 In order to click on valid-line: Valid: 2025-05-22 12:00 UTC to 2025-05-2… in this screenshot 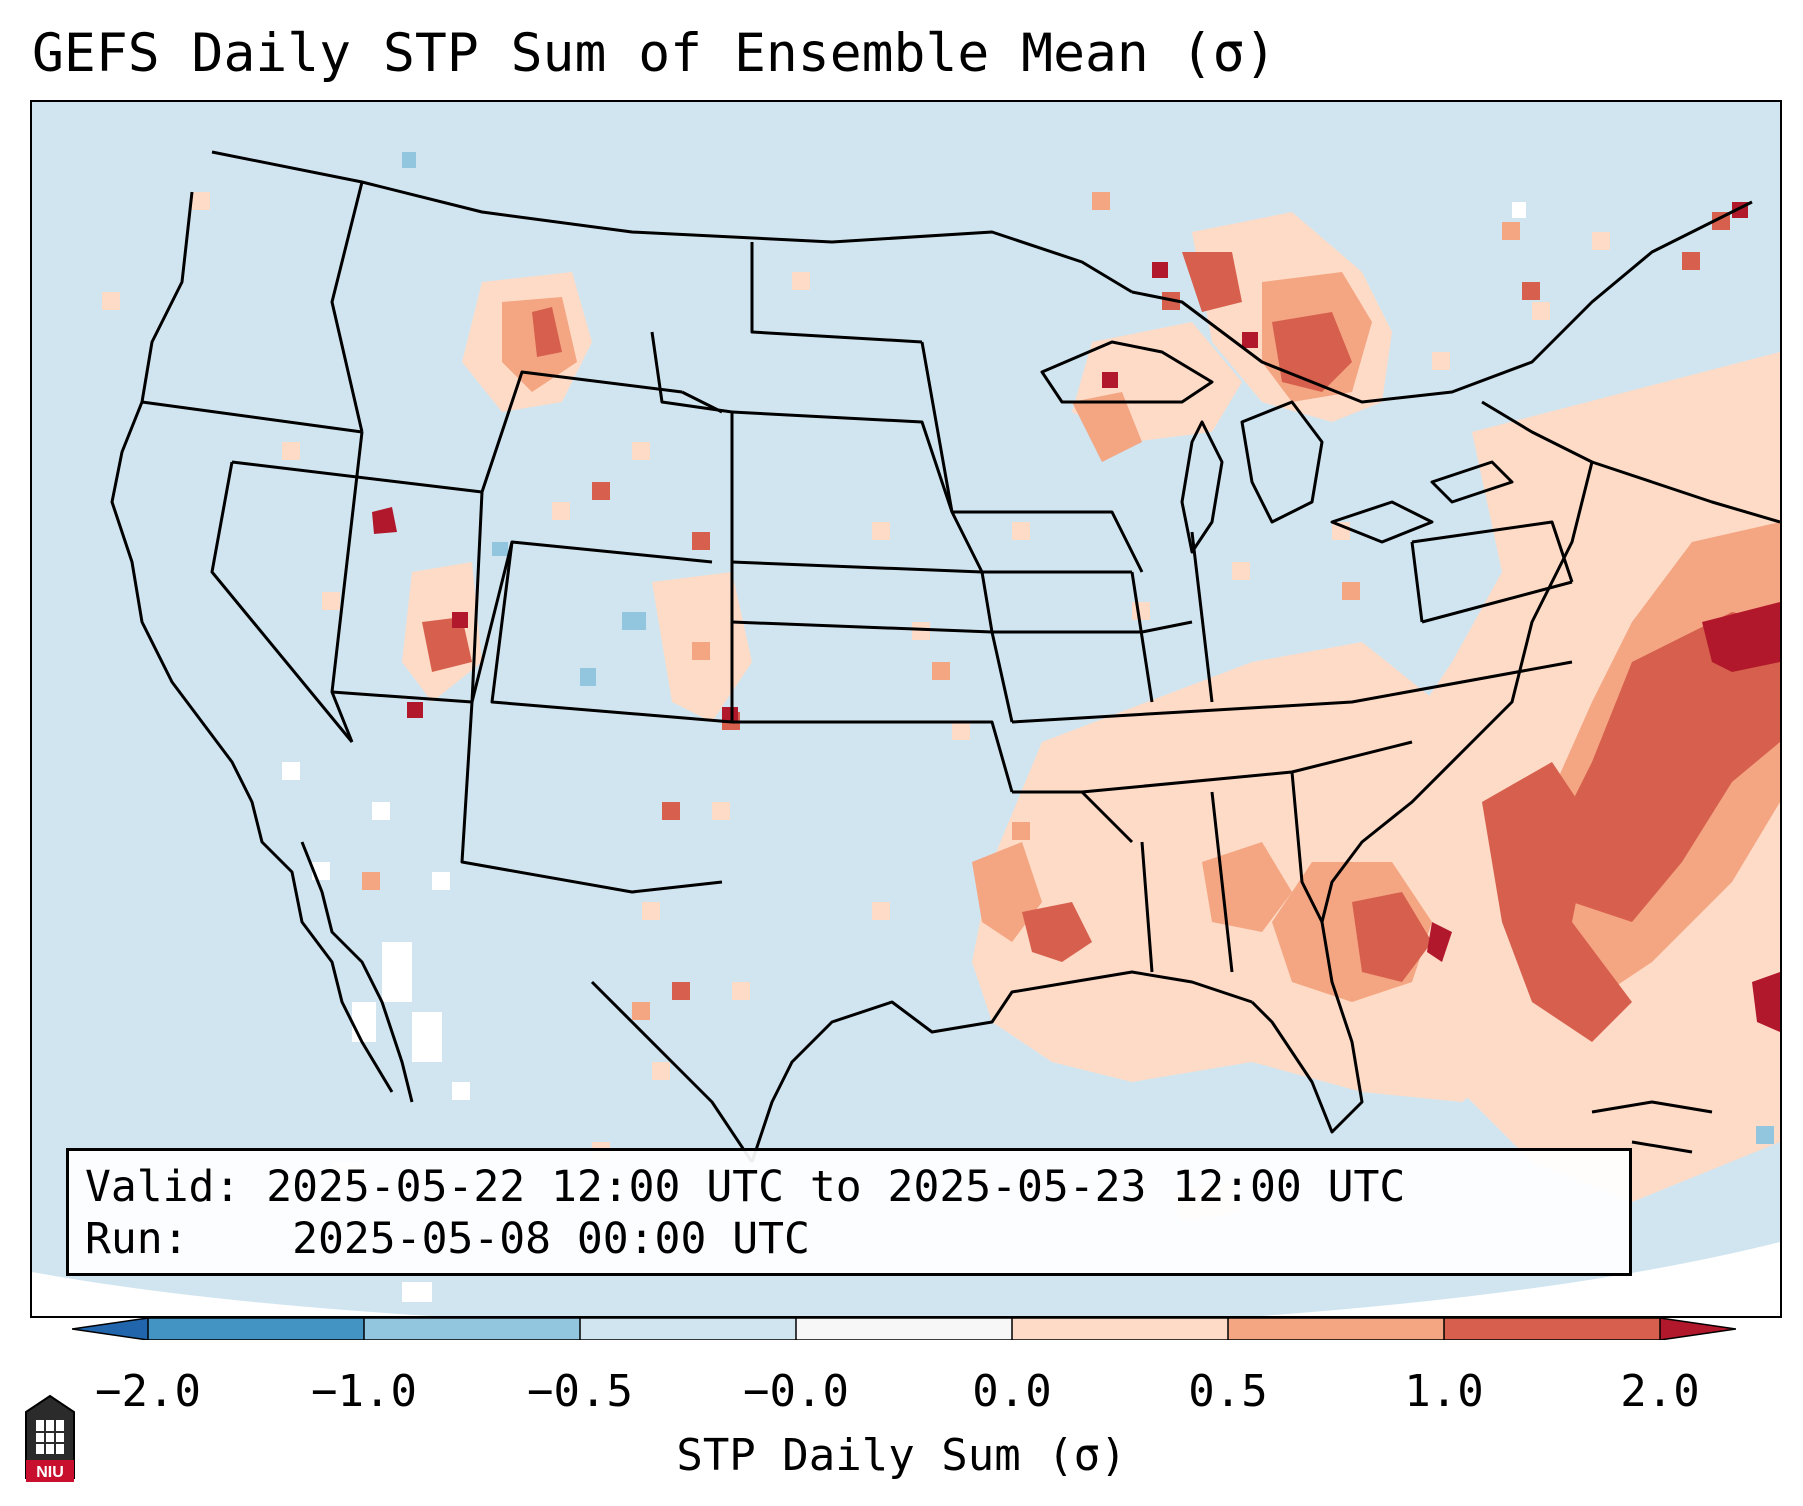, I will do `click(745, 1187)`.